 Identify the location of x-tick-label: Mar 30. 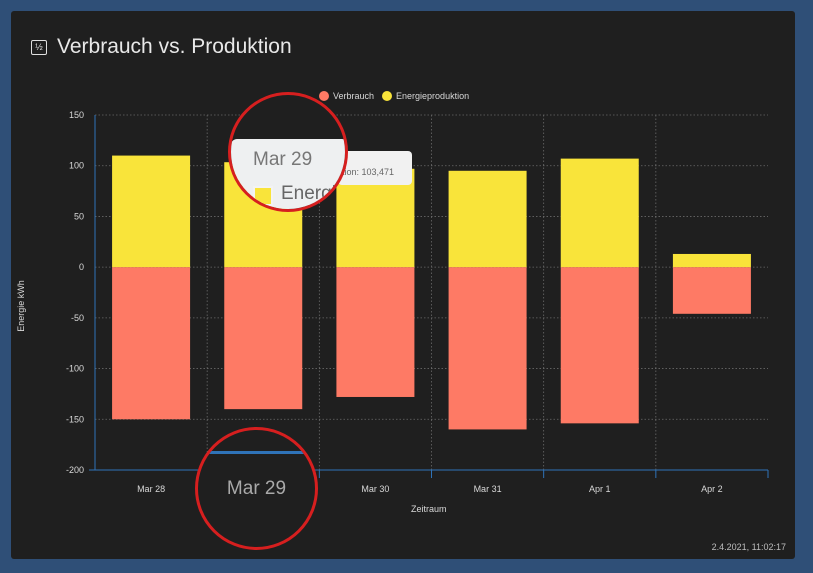
(375, 489).